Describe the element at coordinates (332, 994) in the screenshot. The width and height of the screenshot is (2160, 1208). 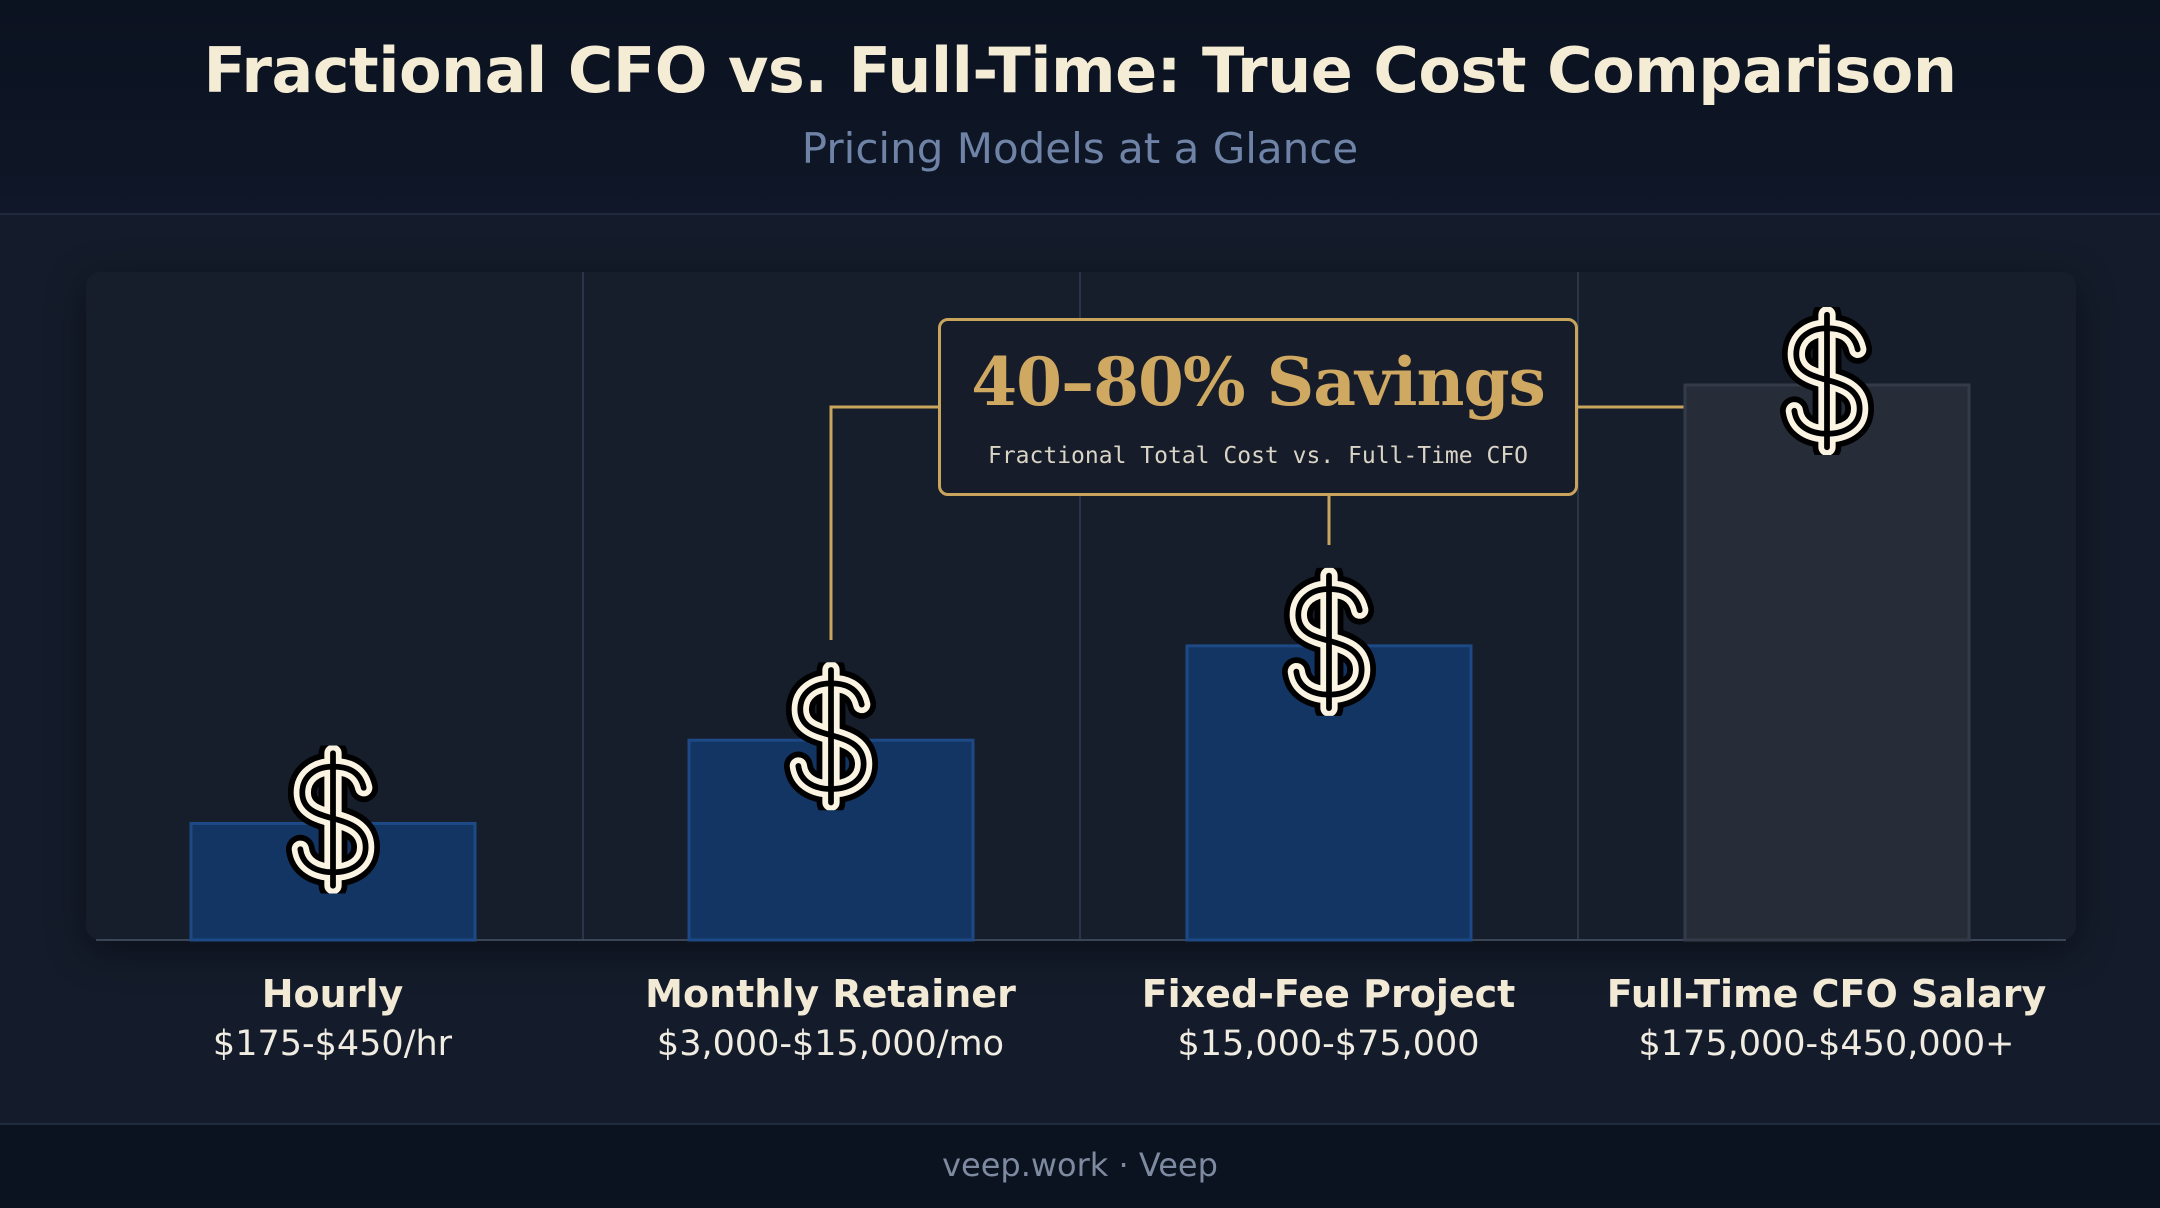
I see `category-label-hourly: Hourly` at that location.